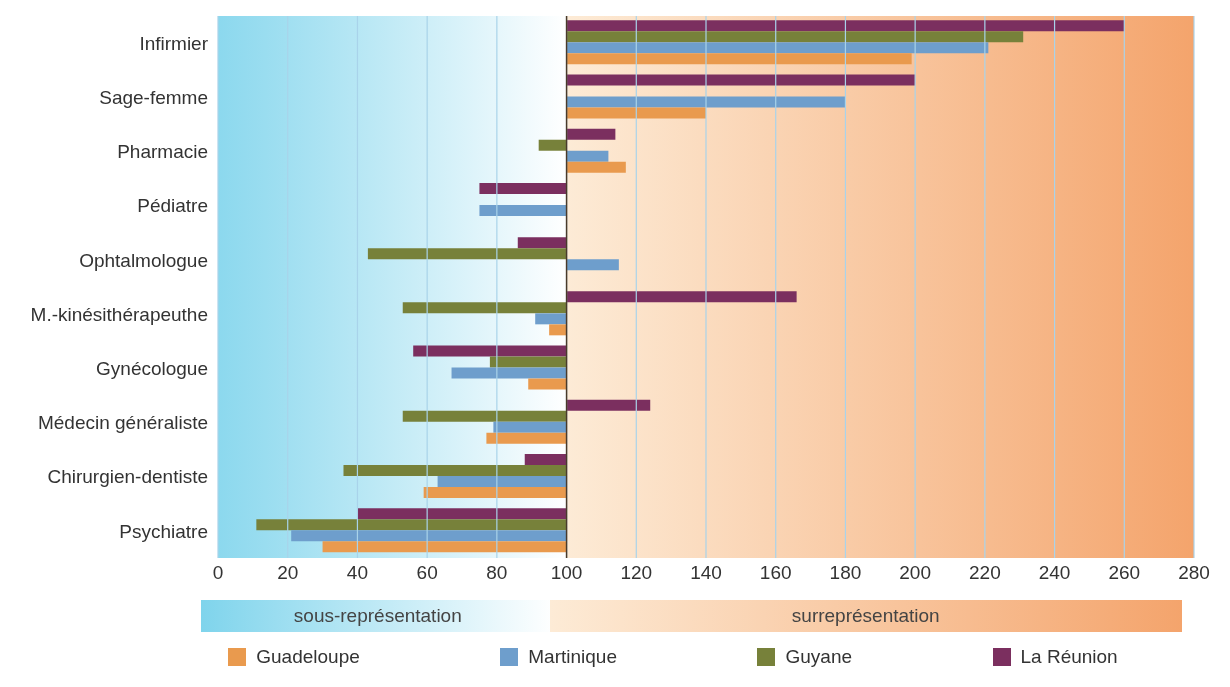 The image size is (1230, 687). What do you see at coordinates (127, 477) in the screenshot?
I see `y-tick-label: Chirurgien-dentiste` at bounding box center [127, 477].